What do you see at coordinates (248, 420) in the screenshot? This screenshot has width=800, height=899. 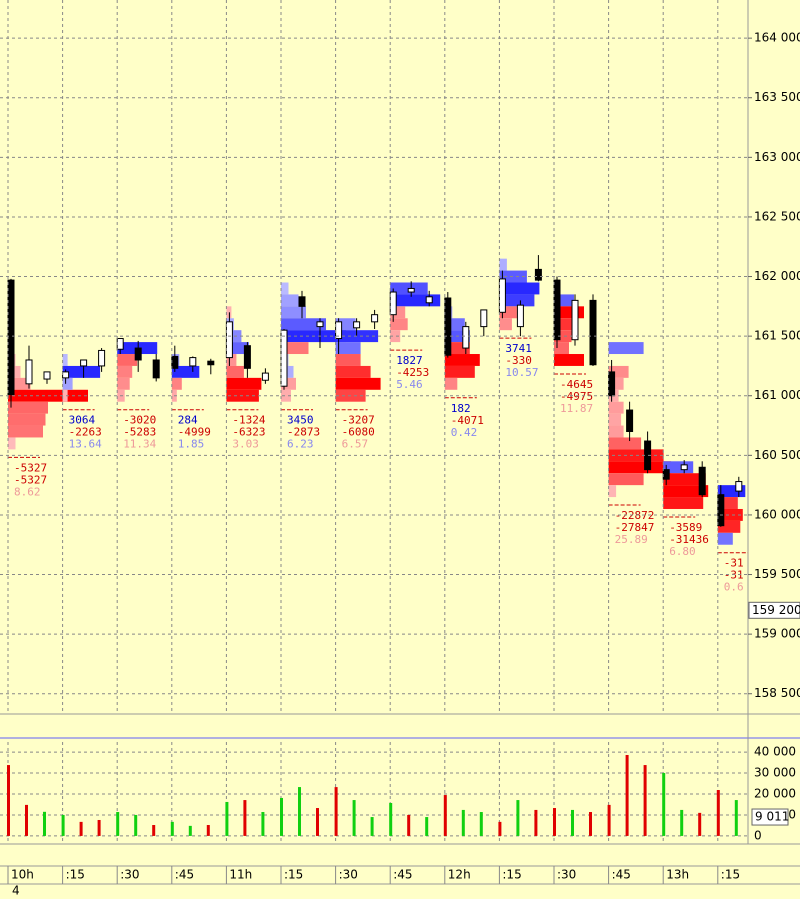 I see `delta-label: -1324` at bounding box center [248, 420].